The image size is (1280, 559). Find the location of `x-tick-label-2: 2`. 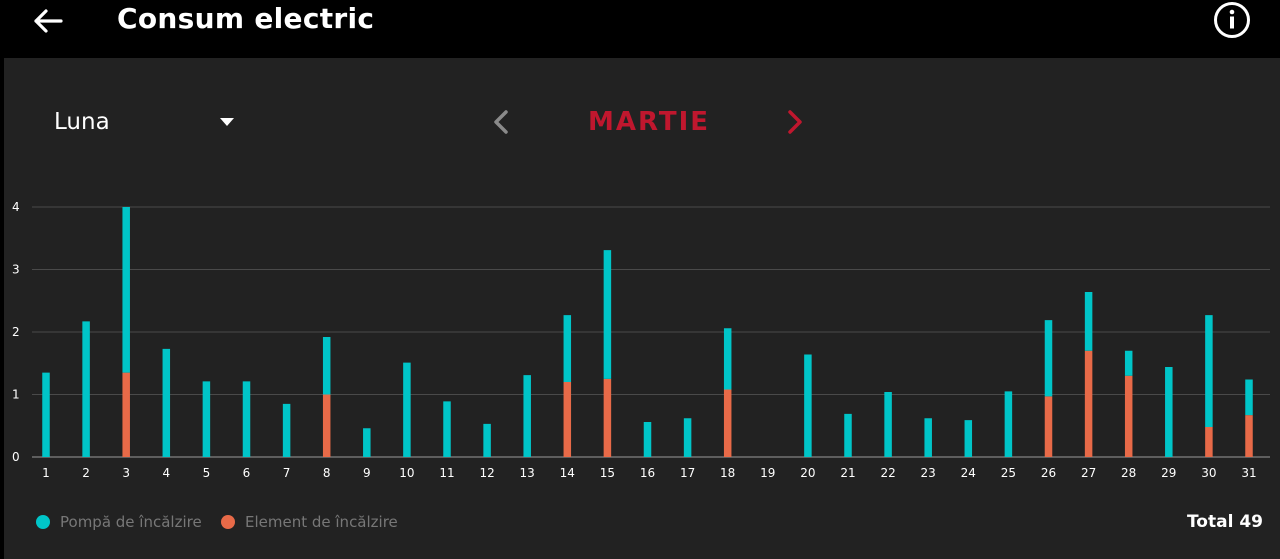

x-tick-label-2: 2 is located at coordinates (86, 473).